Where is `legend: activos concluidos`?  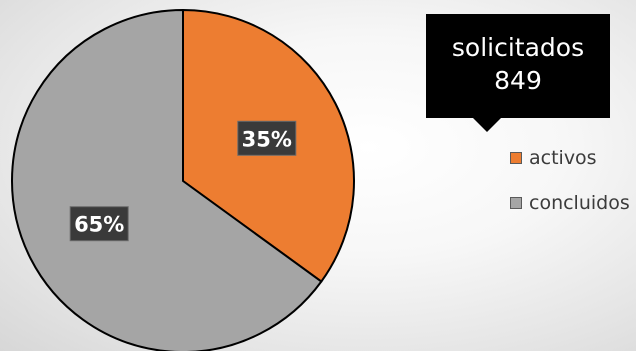 legend: activos concluidos is located at coordinates (570, 191).